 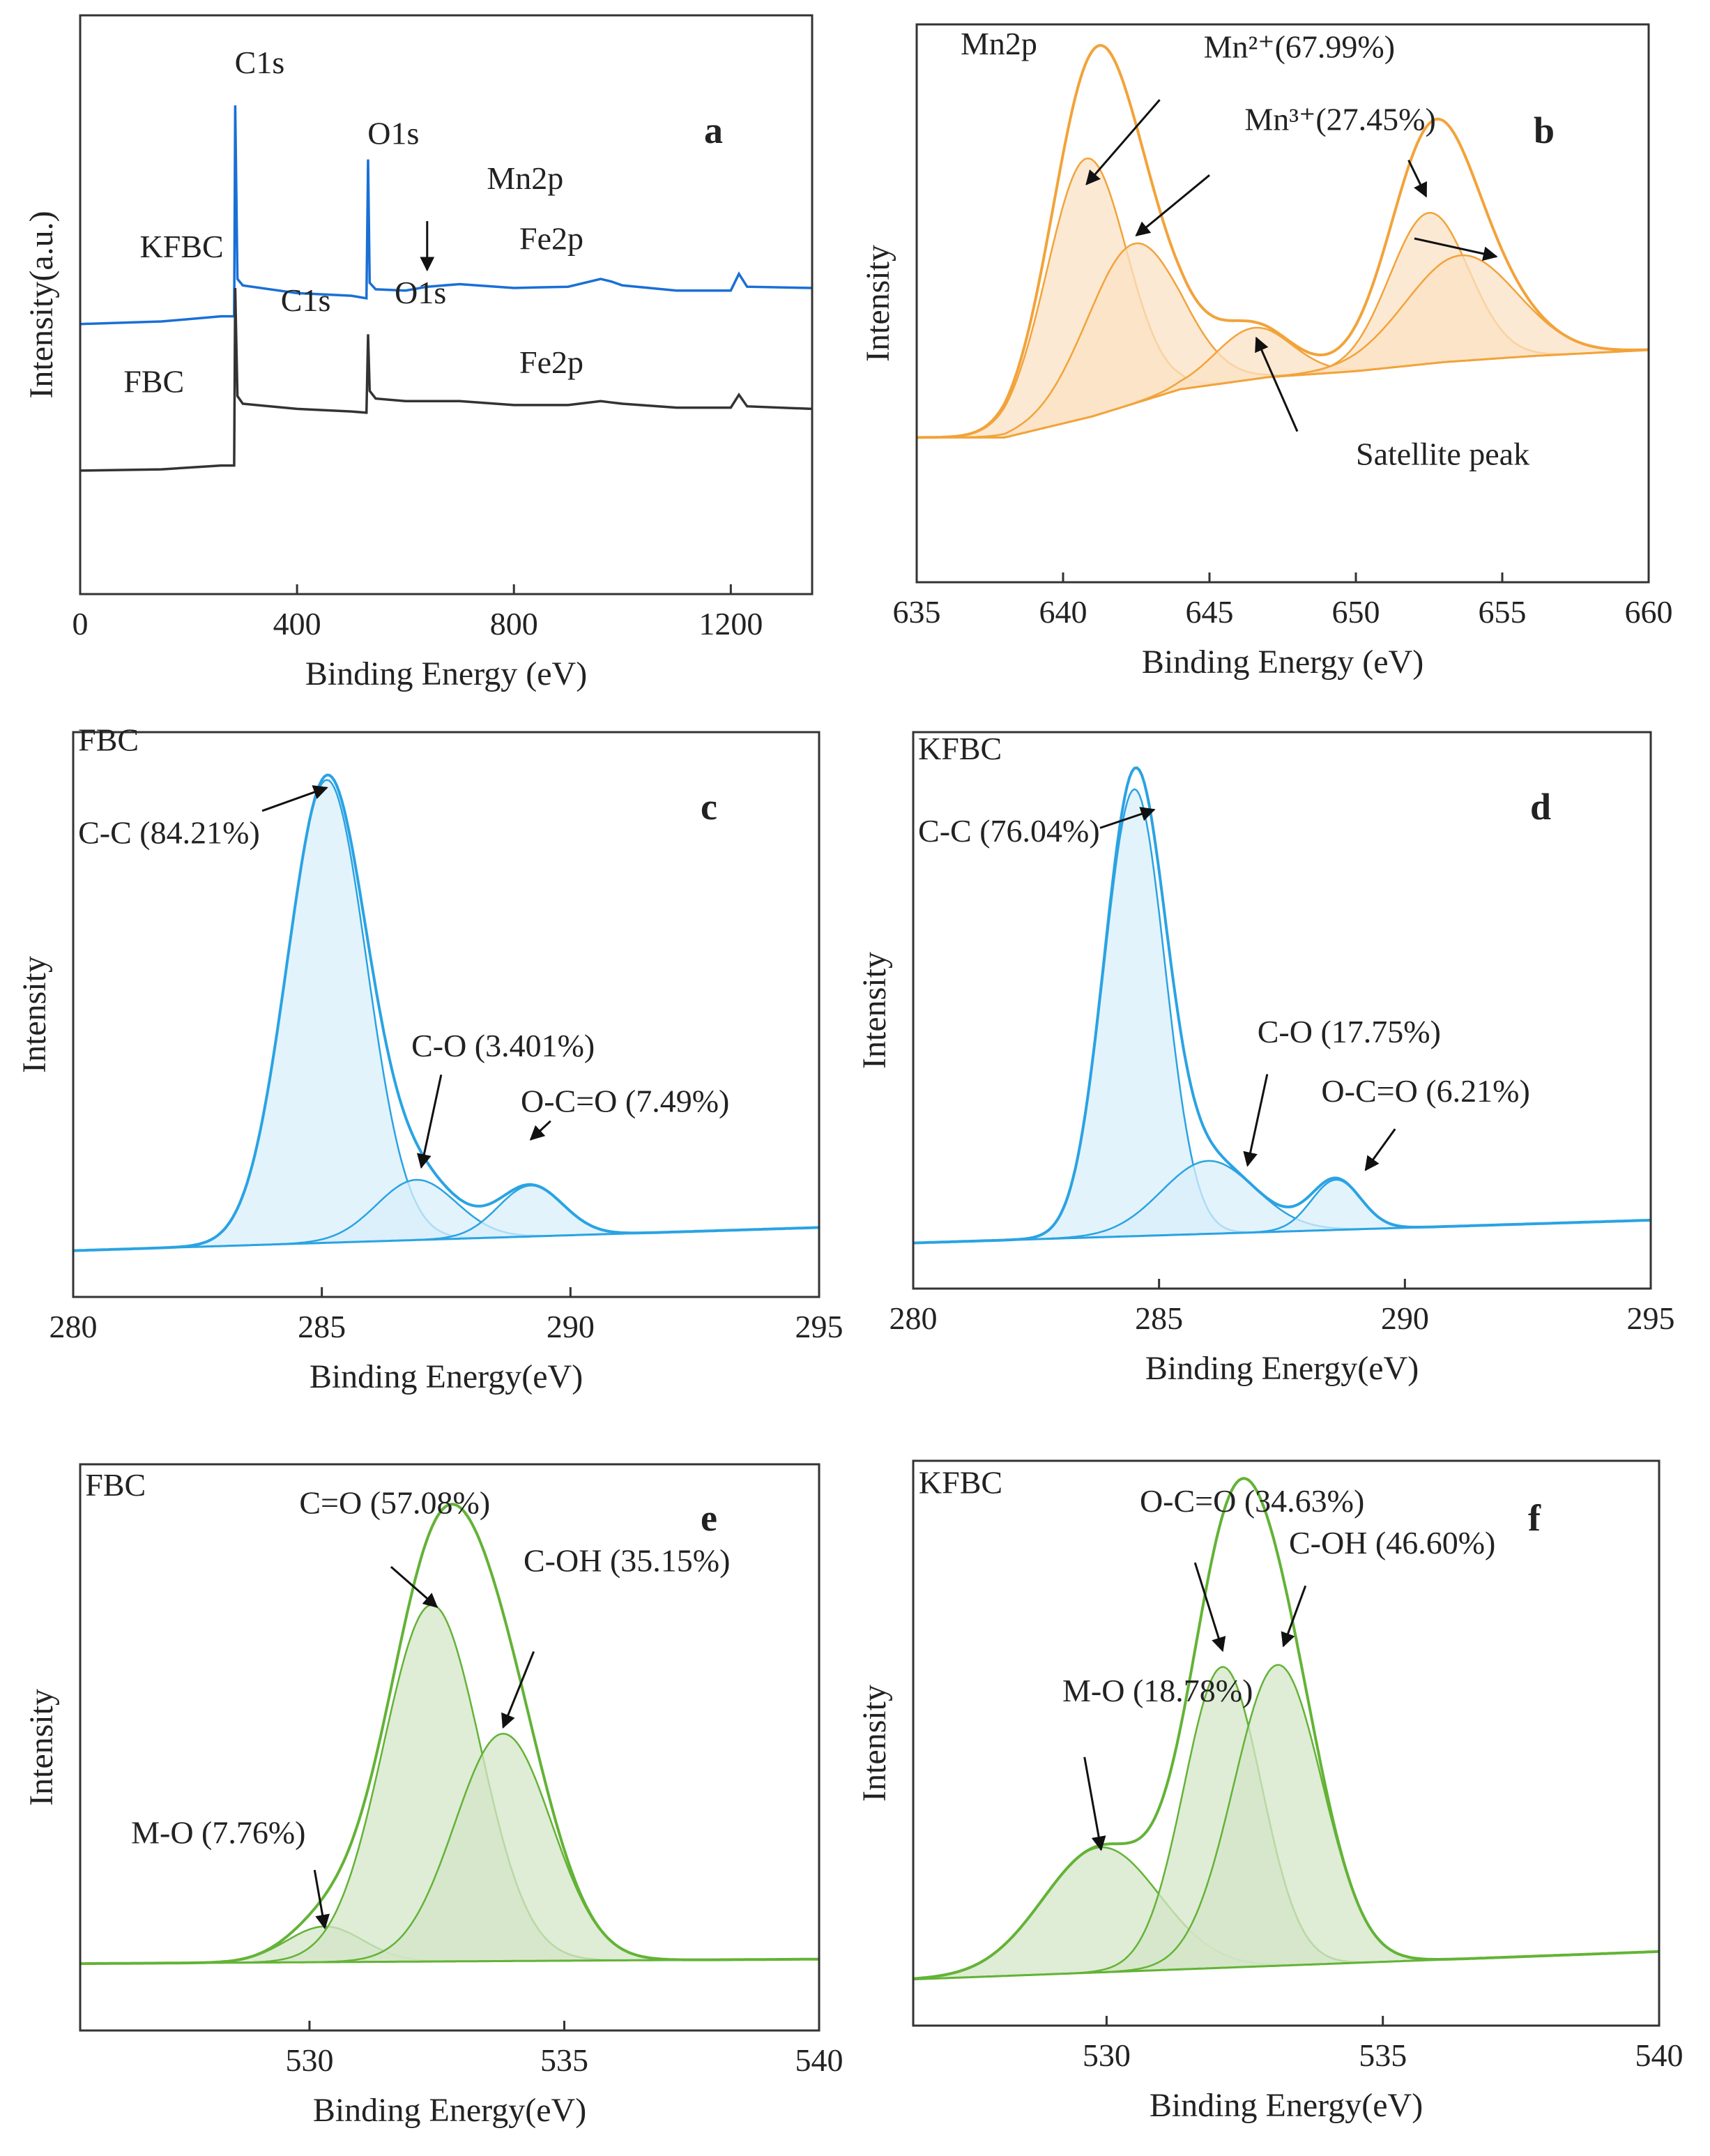 What do you see at coordinates (1660, 2055) in the screenshot?
I see `x-tick-label-f: 540` at bounding box center [1660, 2055].